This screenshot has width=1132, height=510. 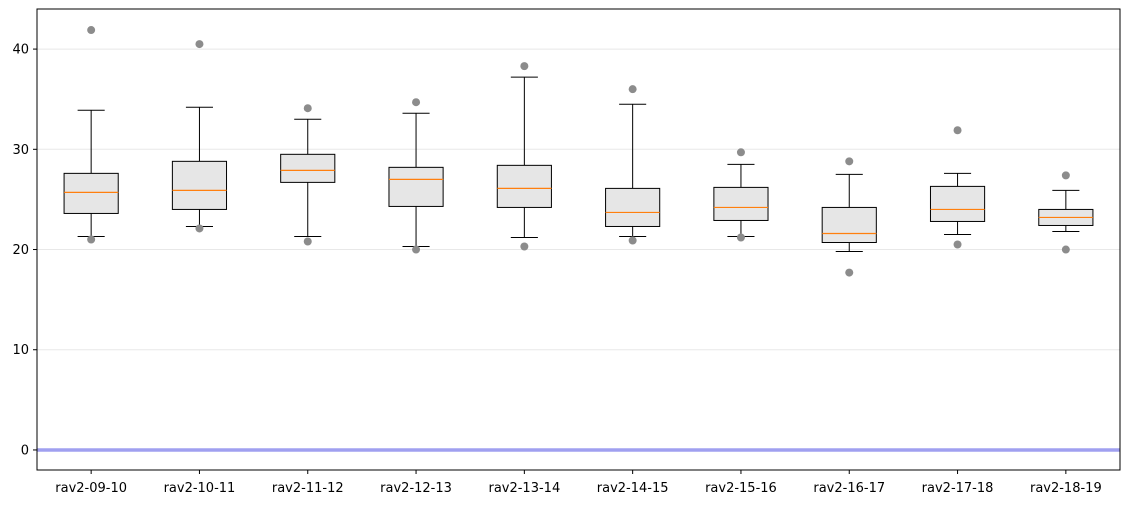 What do you see at coordinates (524, 488) in the screenshot?
I see `x-tick-label: rav2-13-14` at bounding box center [524, 488].